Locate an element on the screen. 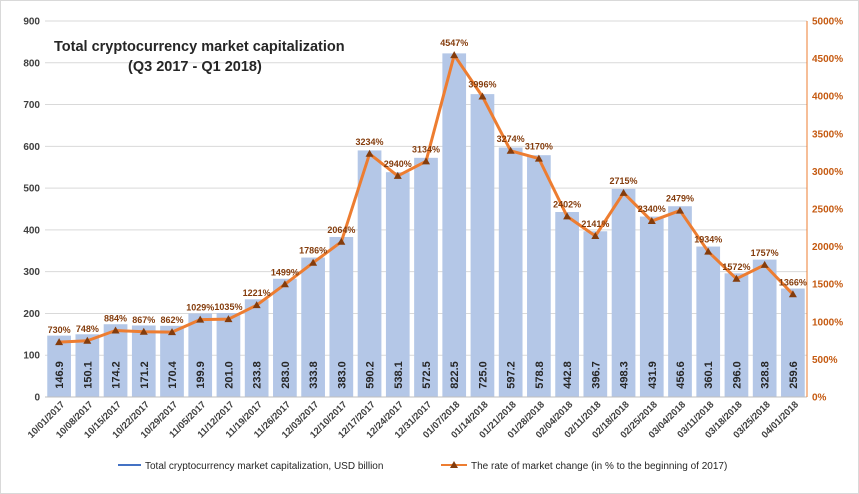 This screenshot has height=494, width=859. bar-value-label: 456.6 is located at coordinates (681, 375).